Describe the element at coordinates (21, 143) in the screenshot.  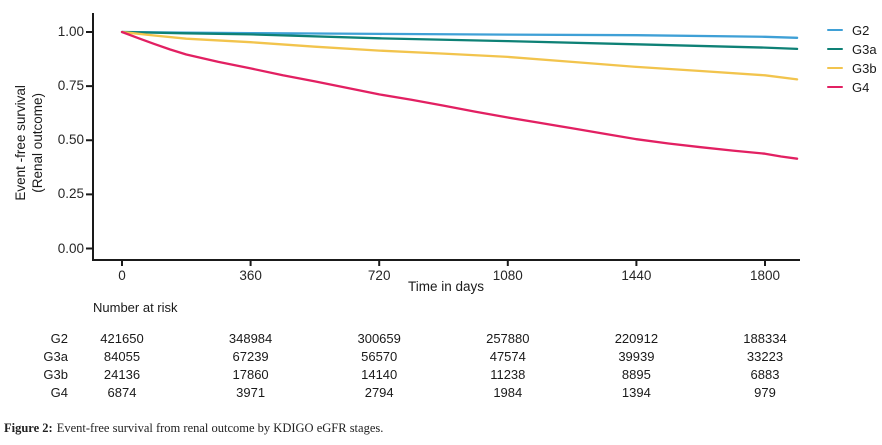
I see `y-axis-title-line1: Event -free survival` at that location.